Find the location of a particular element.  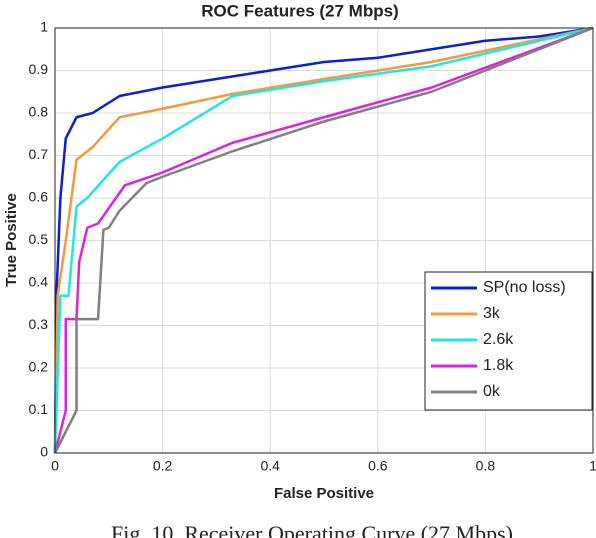

legend-label: 1.8k is located at coordinates (498, 365).